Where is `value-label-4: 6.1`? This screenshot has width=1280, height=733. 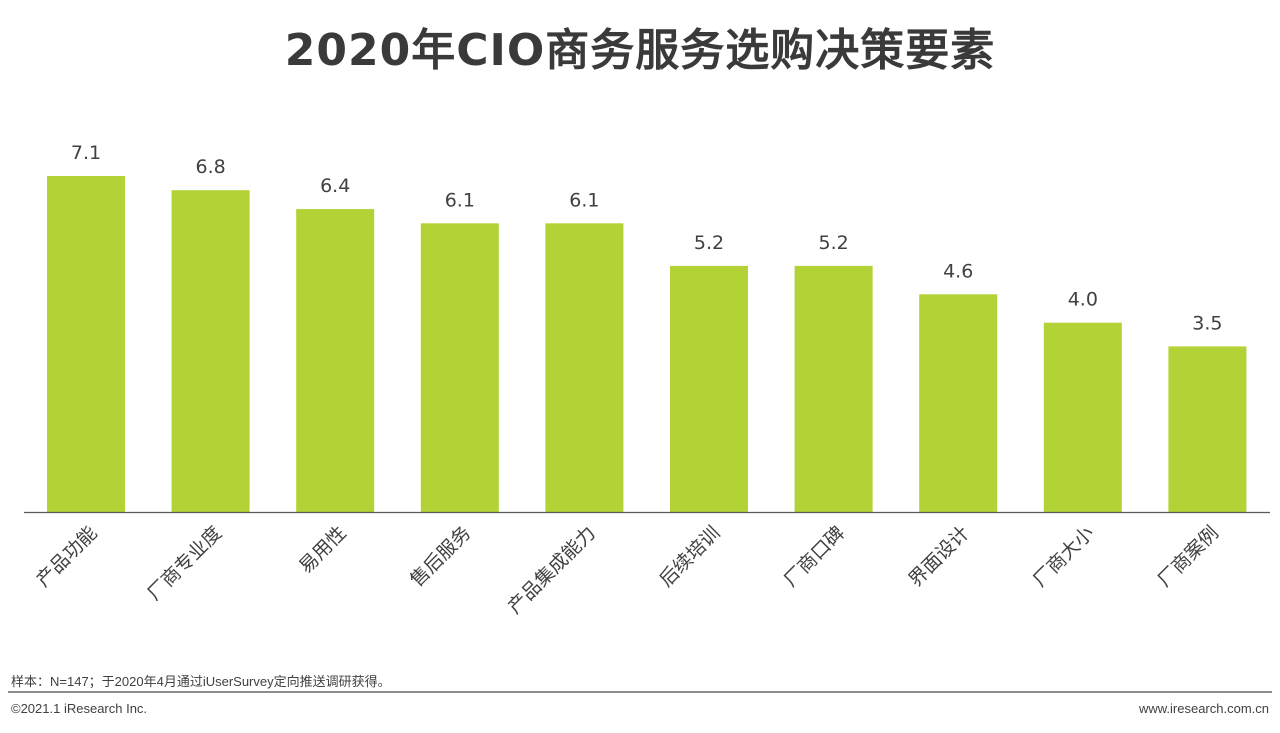
value-label-4: 6.1 is located at coordinates (460, 200).